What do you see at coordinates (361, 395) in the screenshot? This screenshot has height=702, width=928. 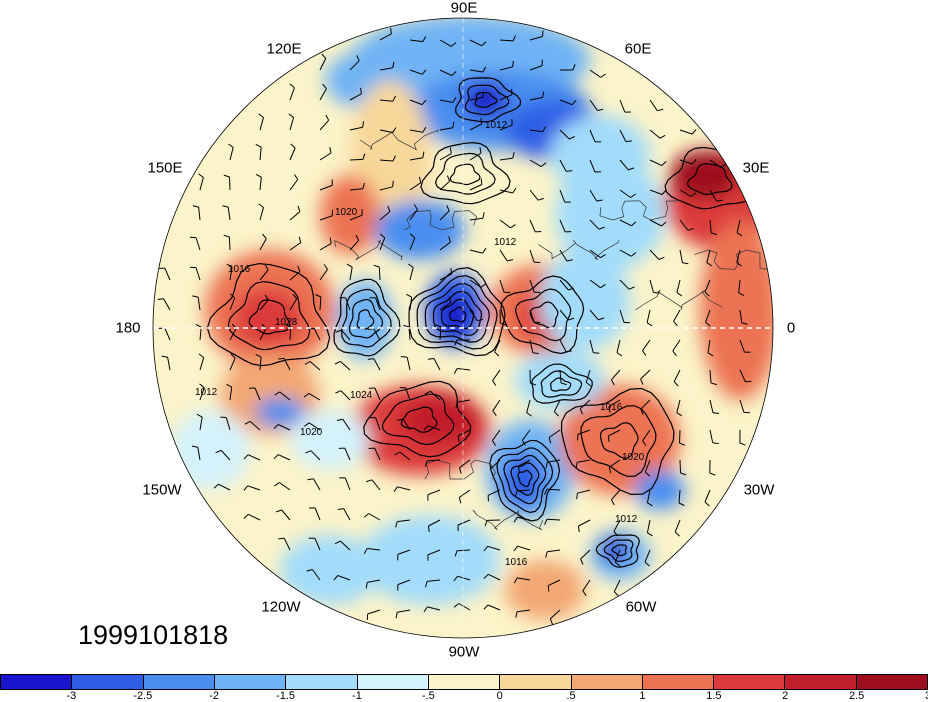 I see `contour-label: 1024` at bounding box center [361, 395].